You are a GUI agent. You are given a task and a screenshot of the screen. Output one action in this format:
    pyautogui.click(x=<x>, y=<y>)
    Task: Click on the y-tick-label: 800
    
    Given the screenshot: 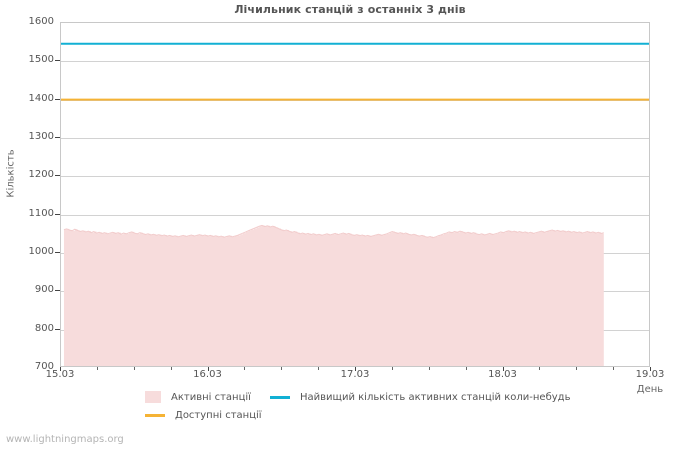 What is the action you would take?
    pyautogui.click(x=44, y=328)
    